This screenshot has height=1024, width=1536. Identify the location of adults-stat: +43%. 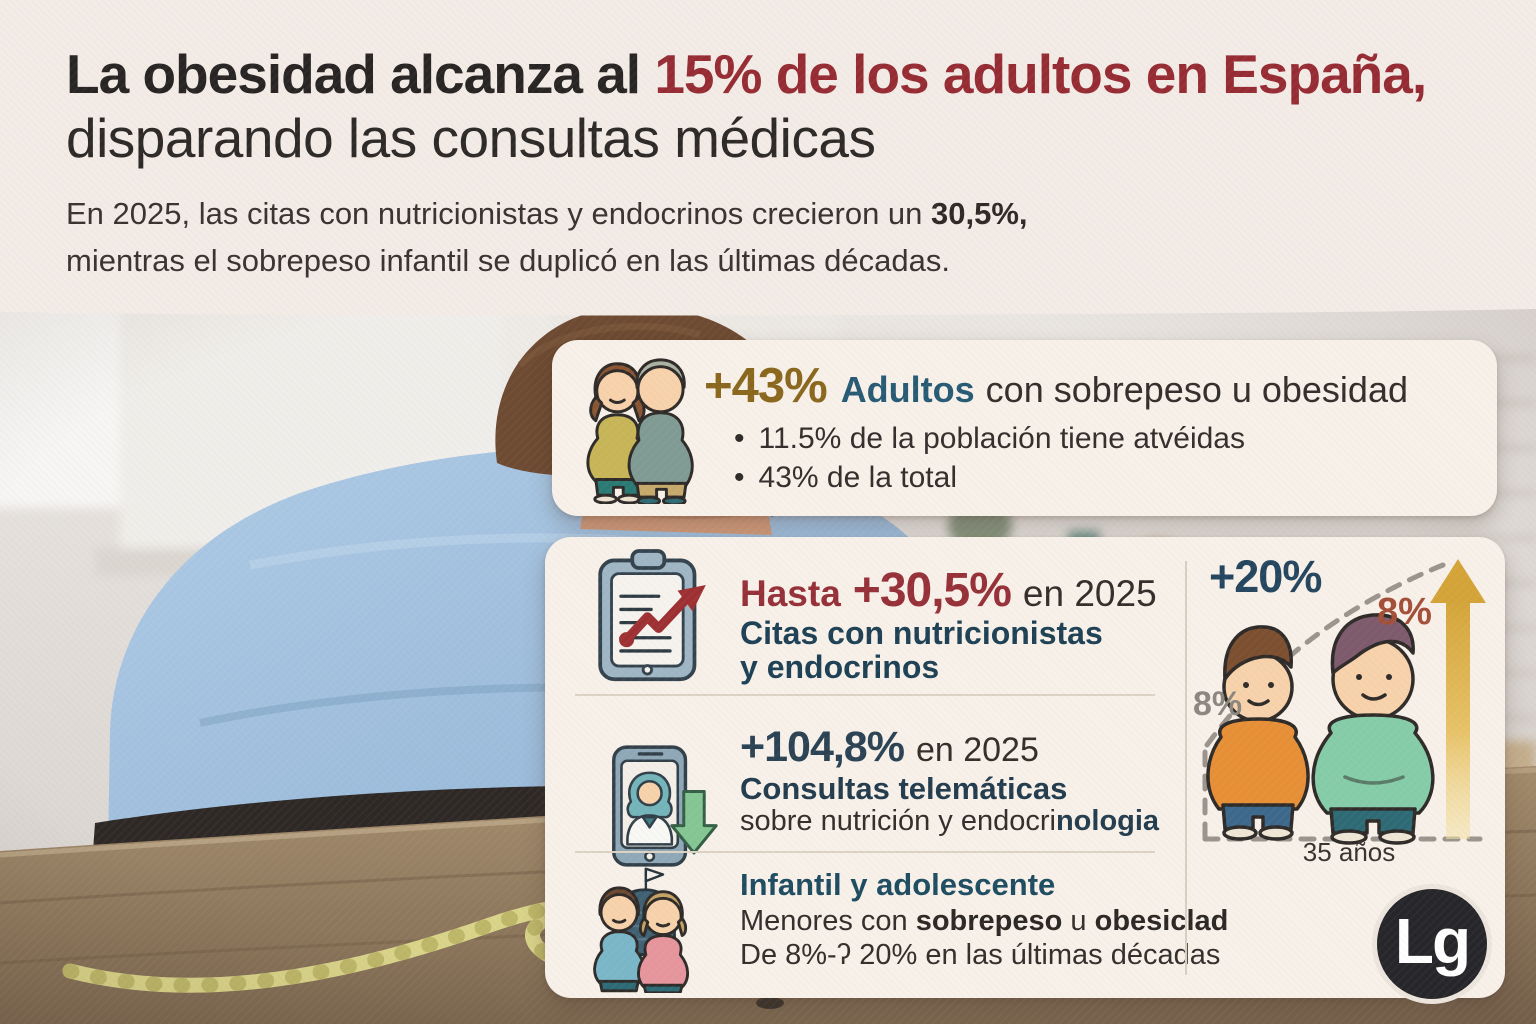
(766, 386).